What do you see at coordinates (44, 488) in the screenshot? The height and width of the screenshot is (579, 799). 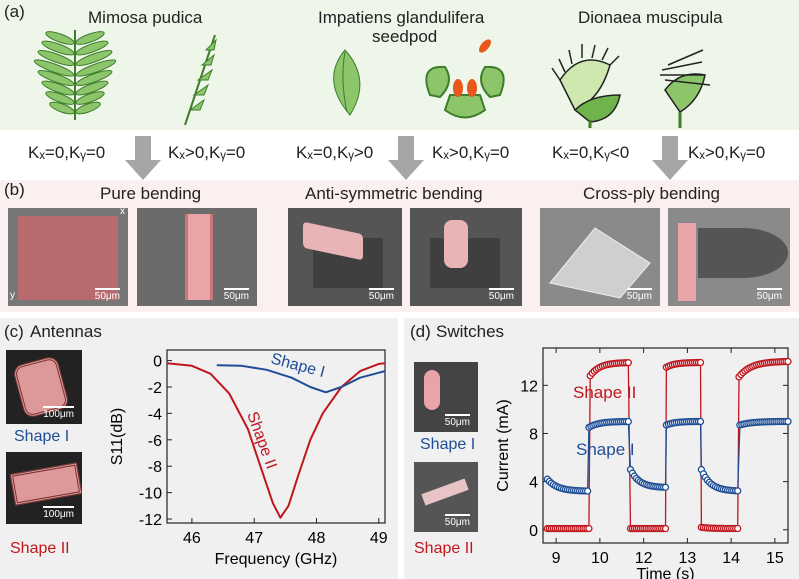 I see `antenna-image-shape-2: 100μm` at bounding box center [44, 488].